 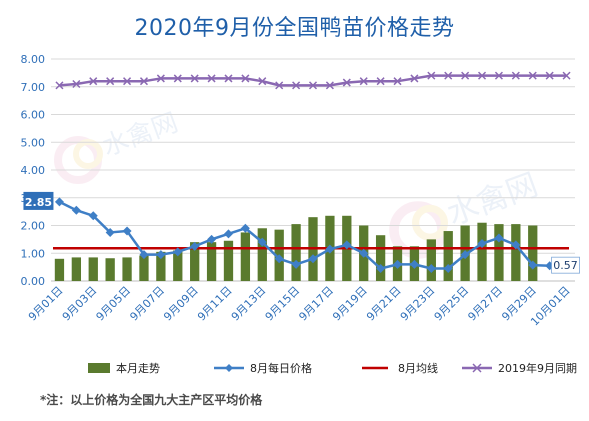 I want to click on footnote: *注：以上价格为全国九大主产区平均价格, so click(x=151, y=400).